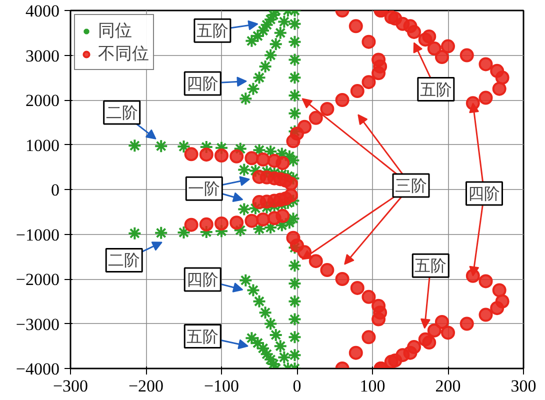 The height and width of the screenshot is (400, 545). What do you see at coordinates (43, 56) in the screenshot?
I see `y-tick-label: 3000` at bounding box center [43, 56].